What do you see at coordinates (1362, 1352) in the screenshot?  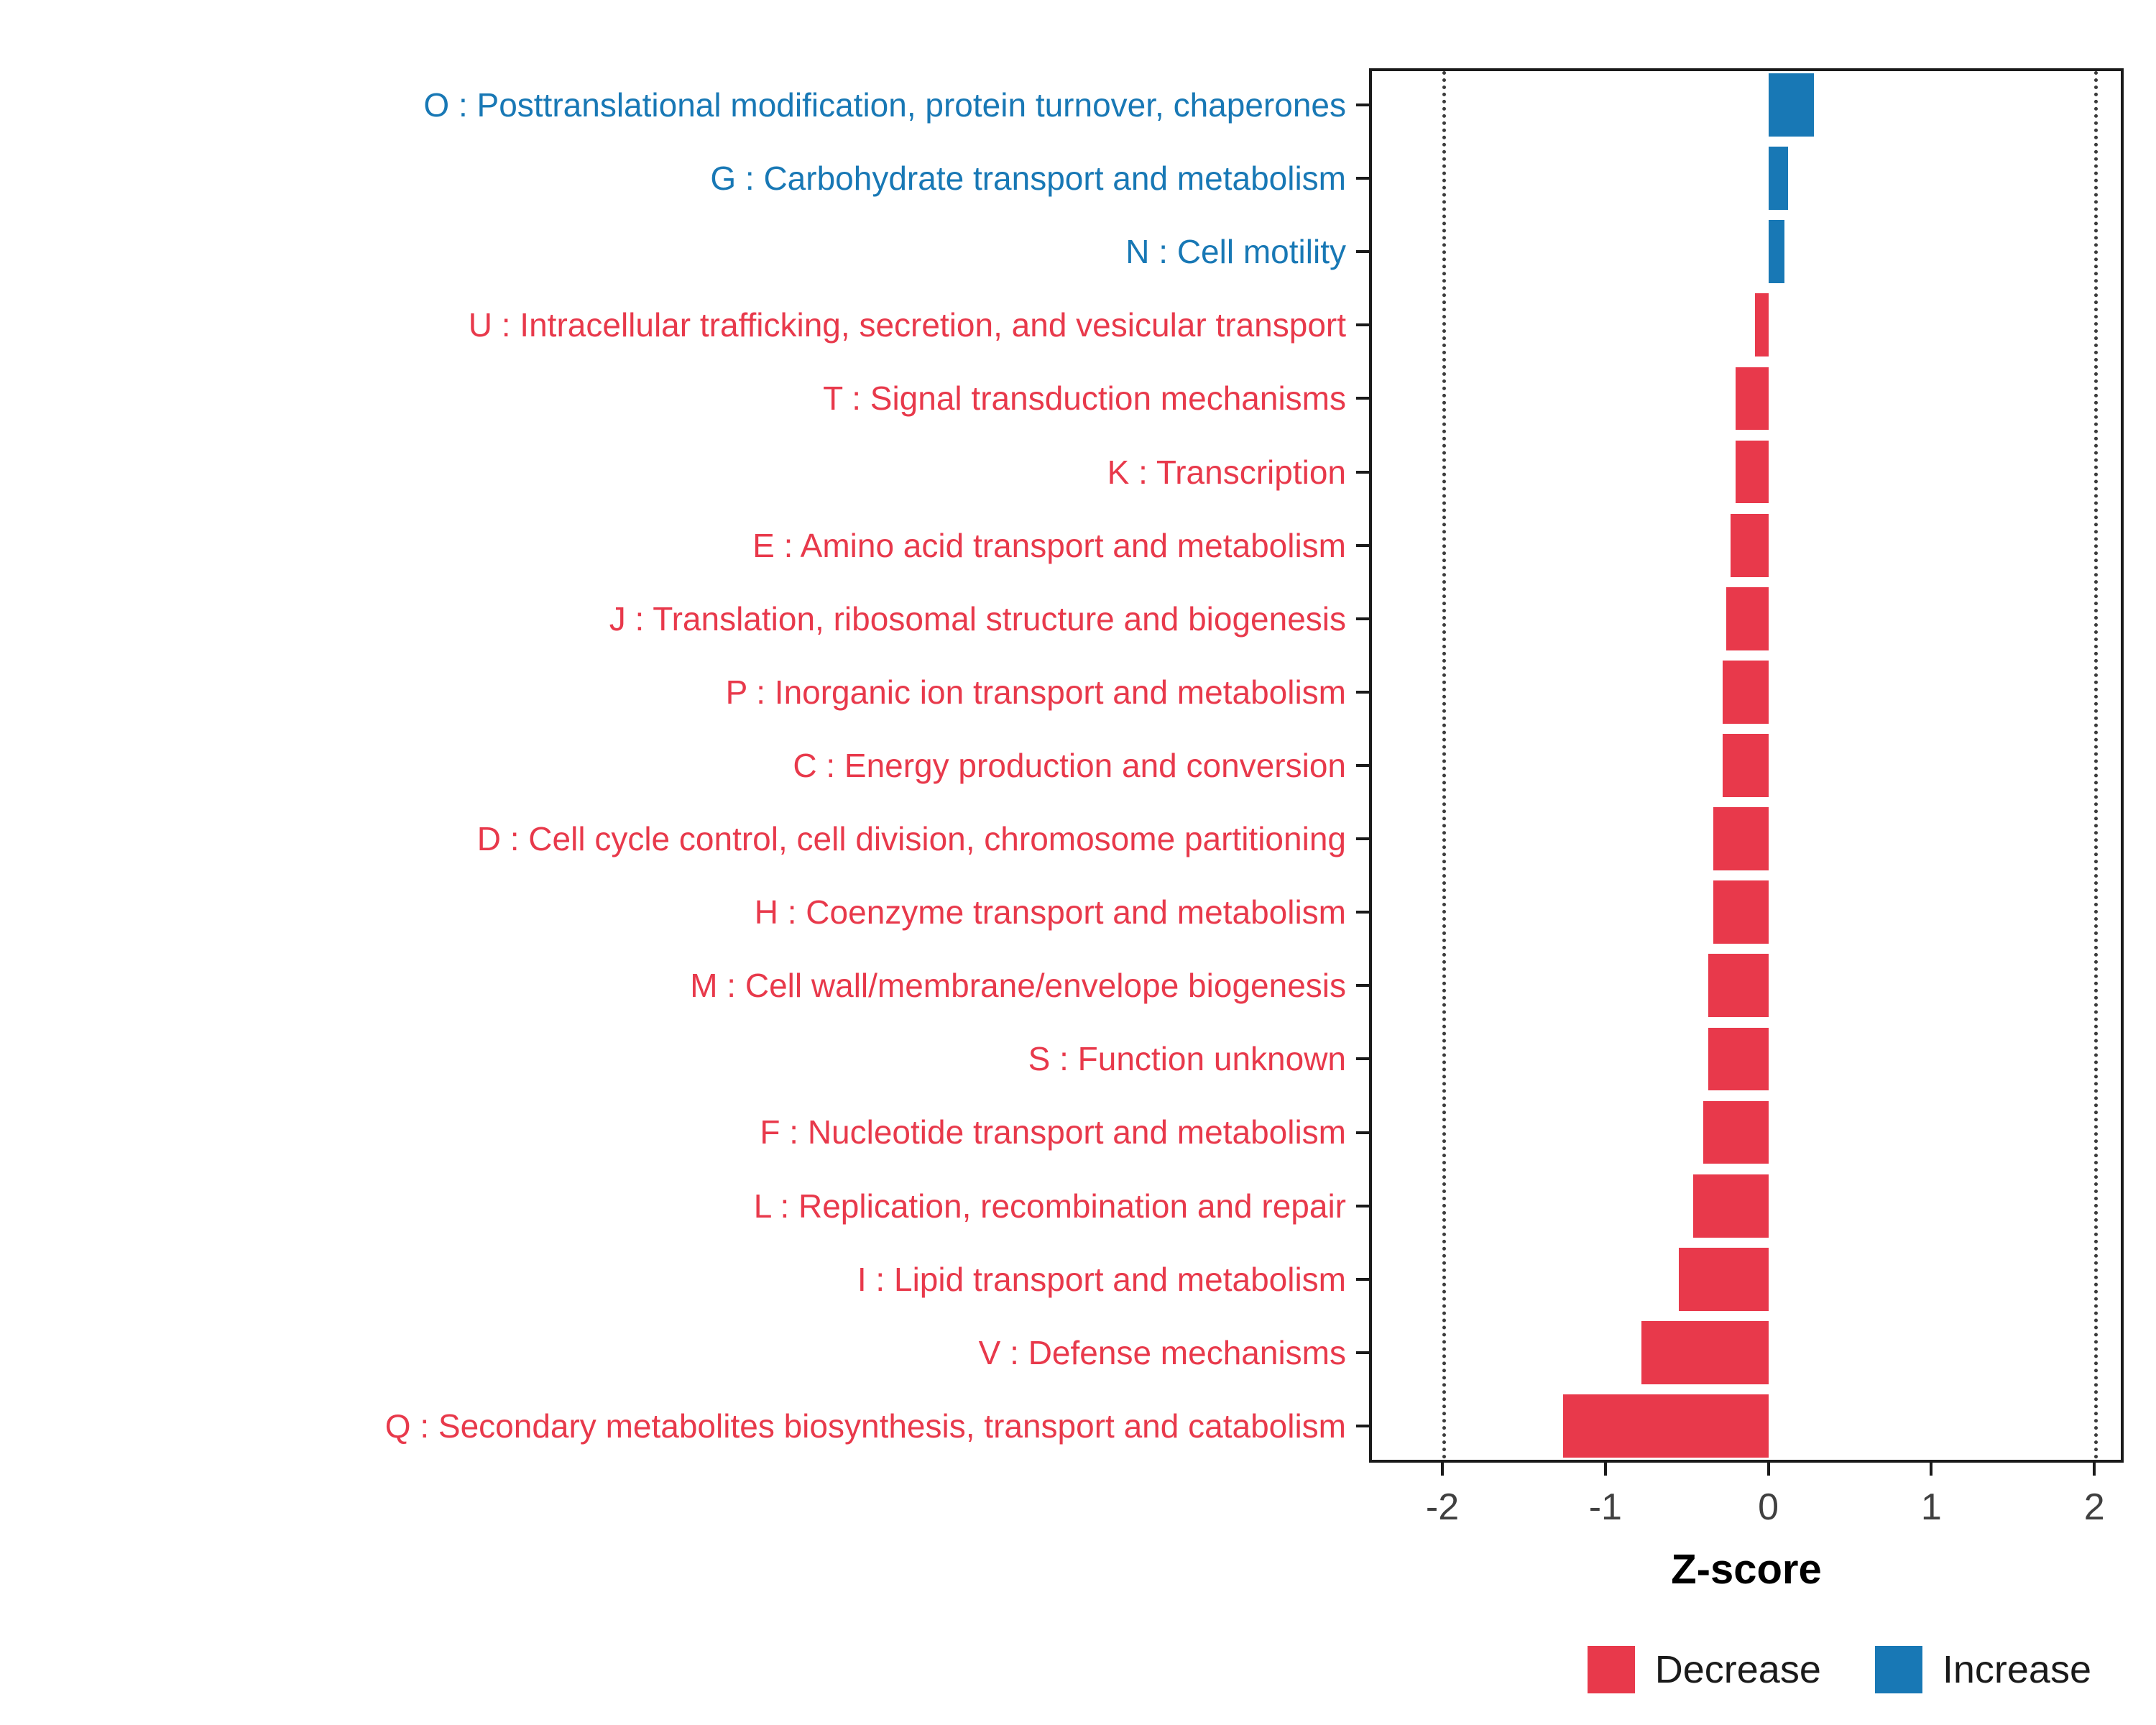 I see `y-tick-V` at bounding box center [1362, 1352].